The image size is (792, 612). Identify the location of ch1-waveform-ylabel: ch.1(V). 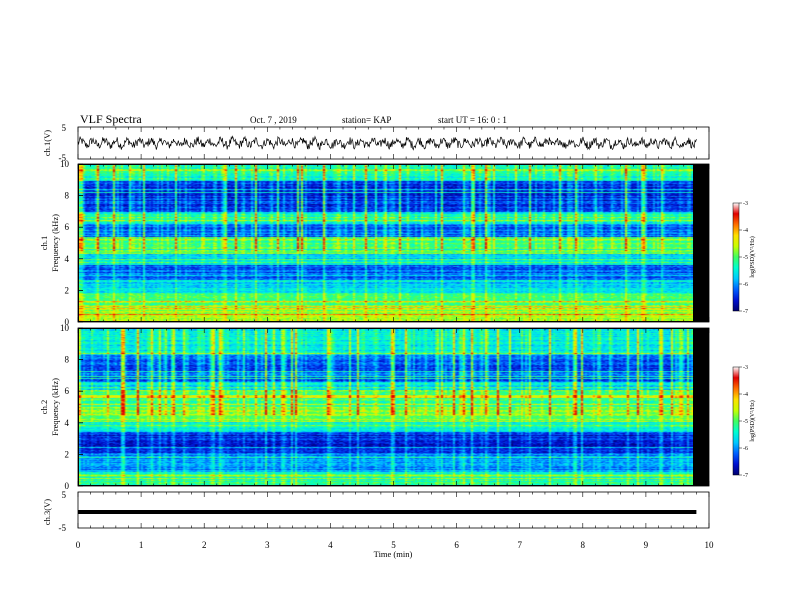
(47, 143).